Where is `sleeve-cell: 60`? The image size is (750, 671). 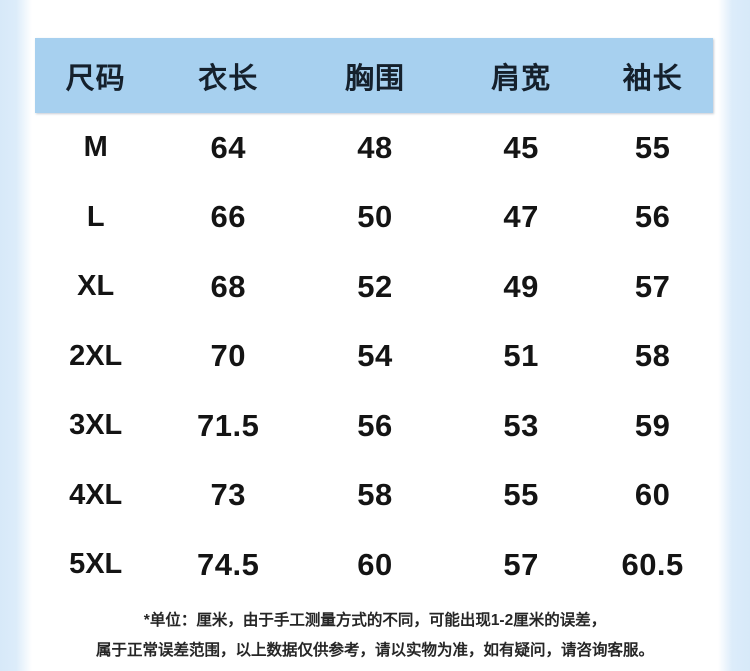 sleeve-cell: 60 is located at coordinates (652, 495).